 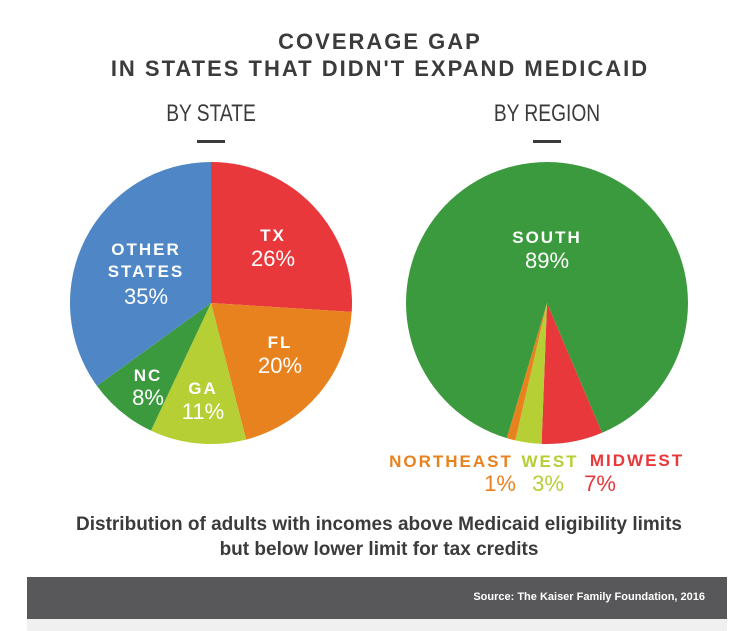 What do you see at coordinates (203, 388) in the screenshot?
I see `label-ga: GA` at bounding box center [203, 388].